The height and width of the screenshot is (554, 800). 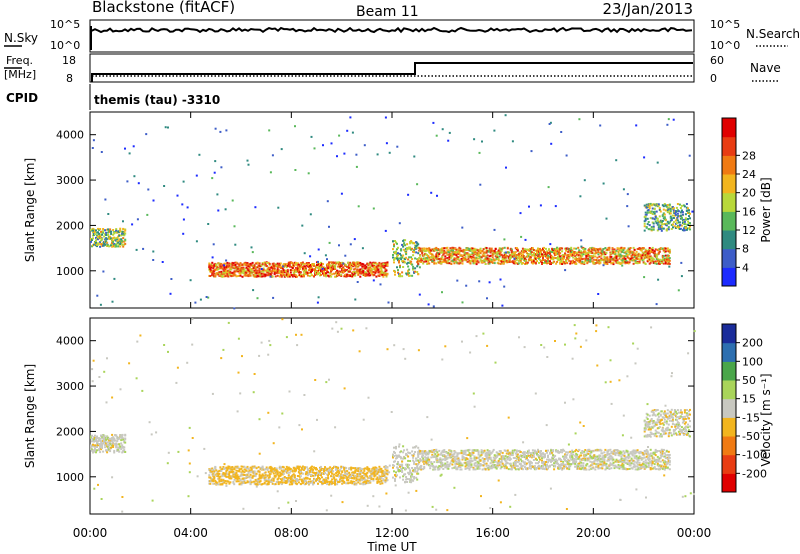 I want to click on noise-tick-left-top: 10^5, so click(x=65, y=24).